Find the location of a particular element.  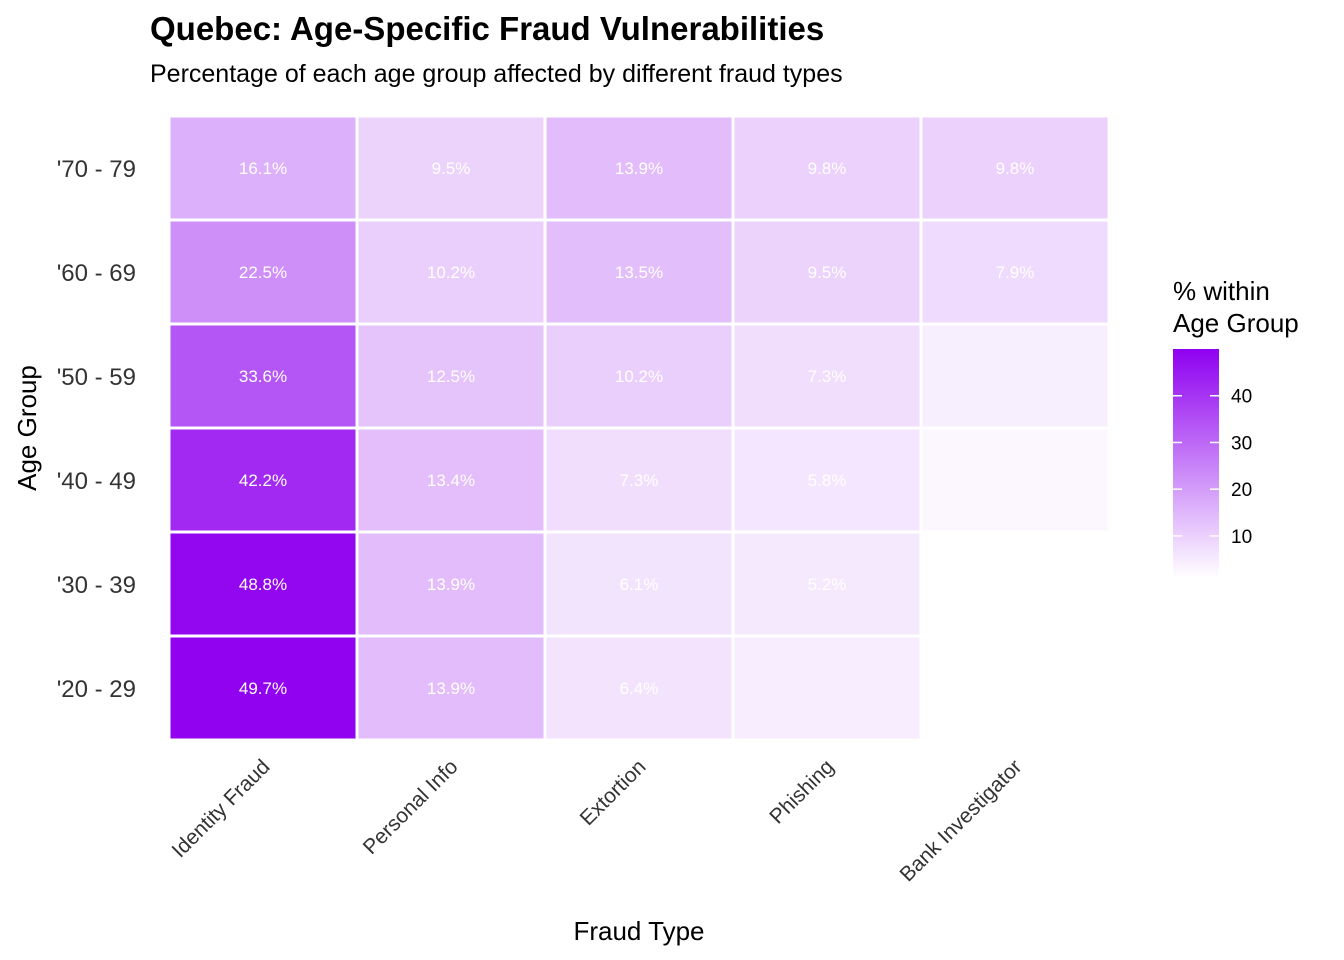

heatmap-cell-30-39-extortion is located at coordinates (639, 584).